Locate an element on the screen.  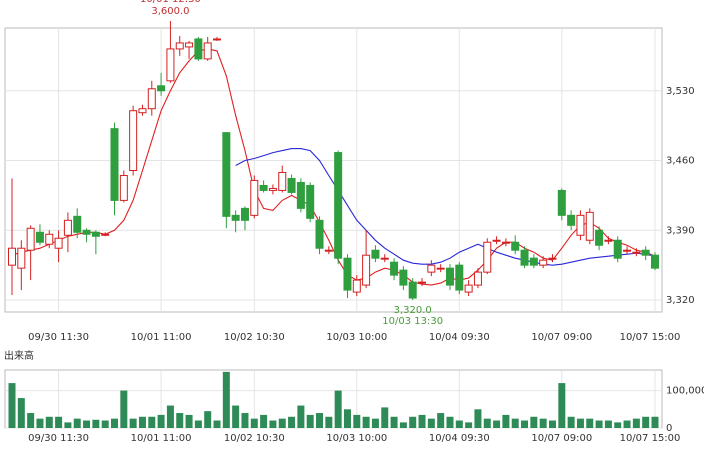
annotation-text: 3,320.0 is located at coordinates (413, 310).